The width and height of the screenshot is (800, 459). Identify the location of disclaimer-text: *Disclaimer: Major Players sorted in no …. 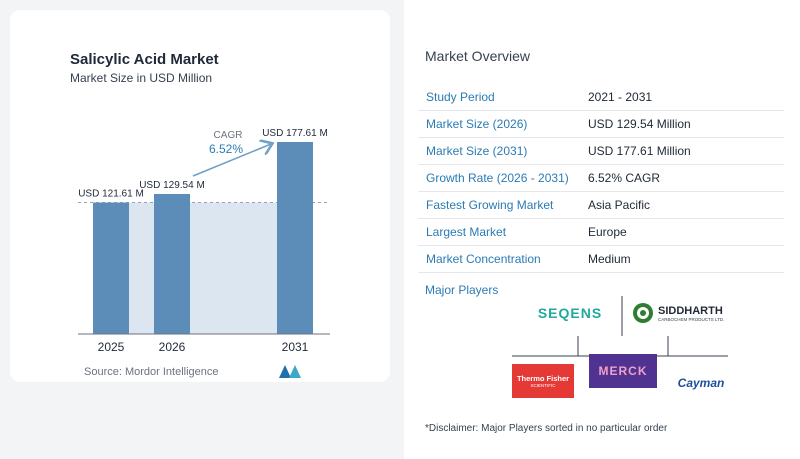
(546, 428).